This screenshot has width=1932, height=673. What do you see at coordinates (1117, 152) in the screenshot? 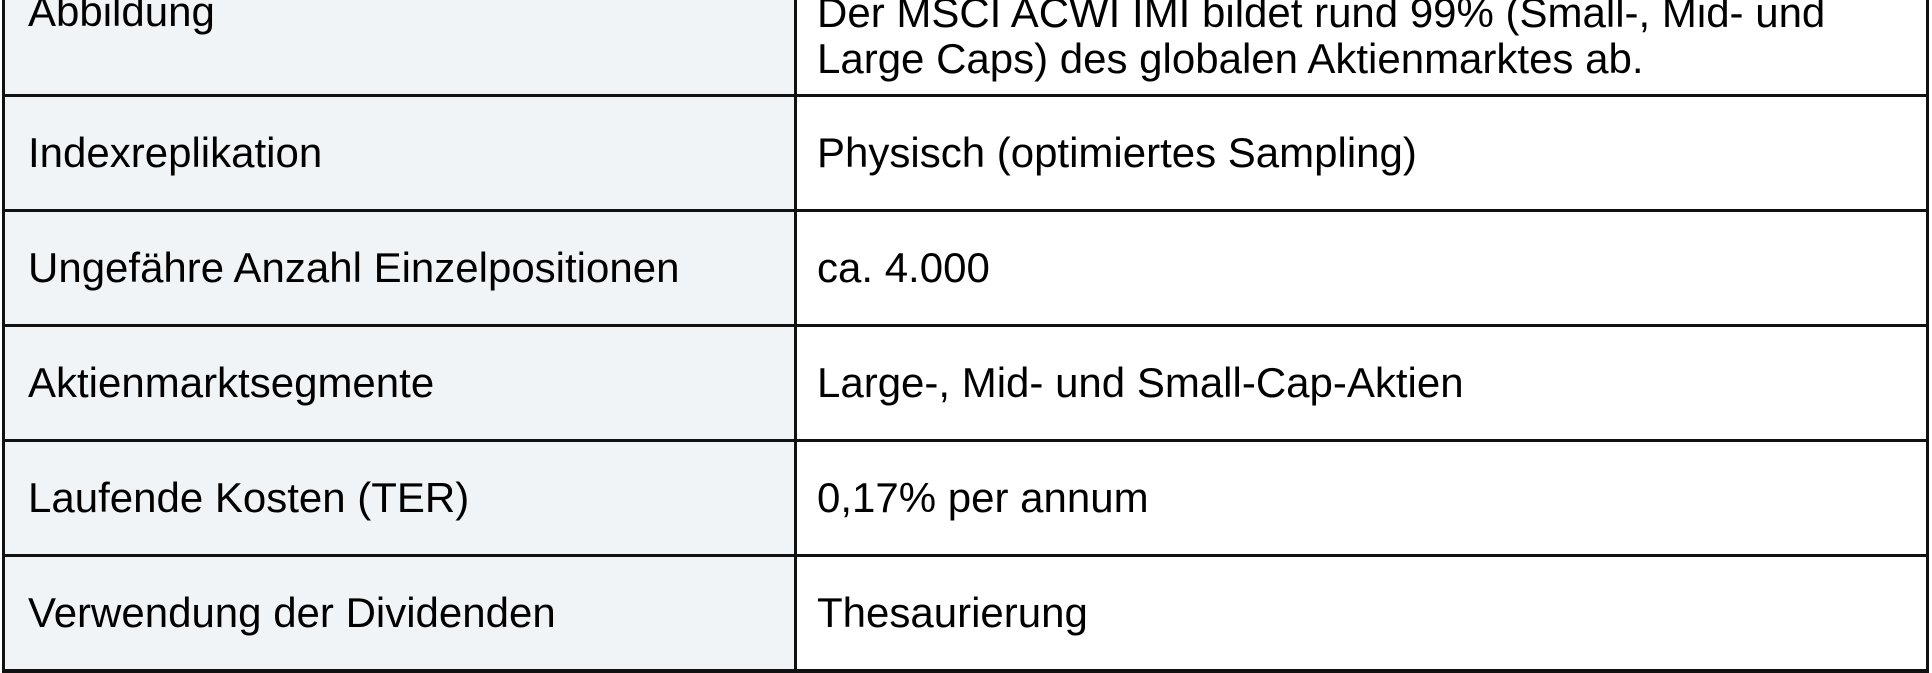
I see `row-value: Physisch (optimiertes Sampling)` at bounding box center [1117, 152].